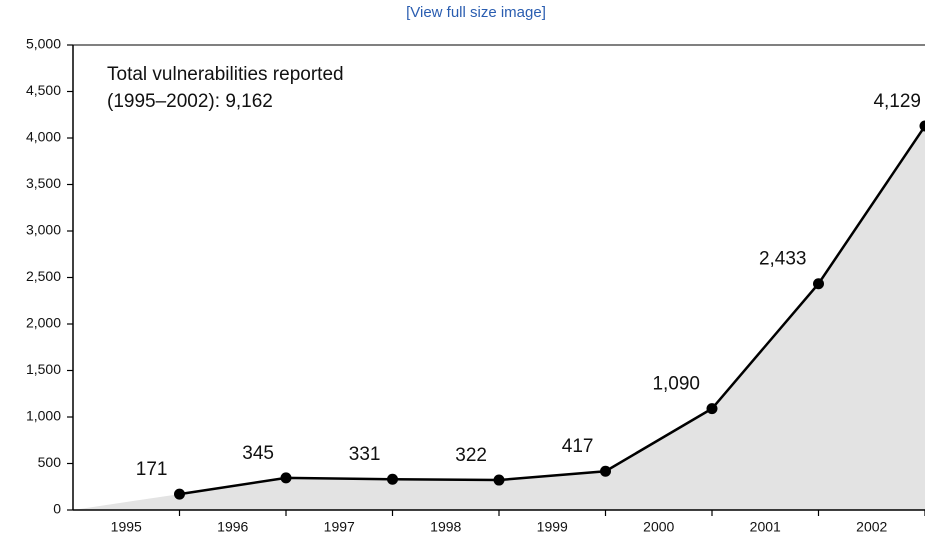  Describe the element at coordinates (445, 527) in the screenshot. I see `x-tick-label: 1998` at that location.